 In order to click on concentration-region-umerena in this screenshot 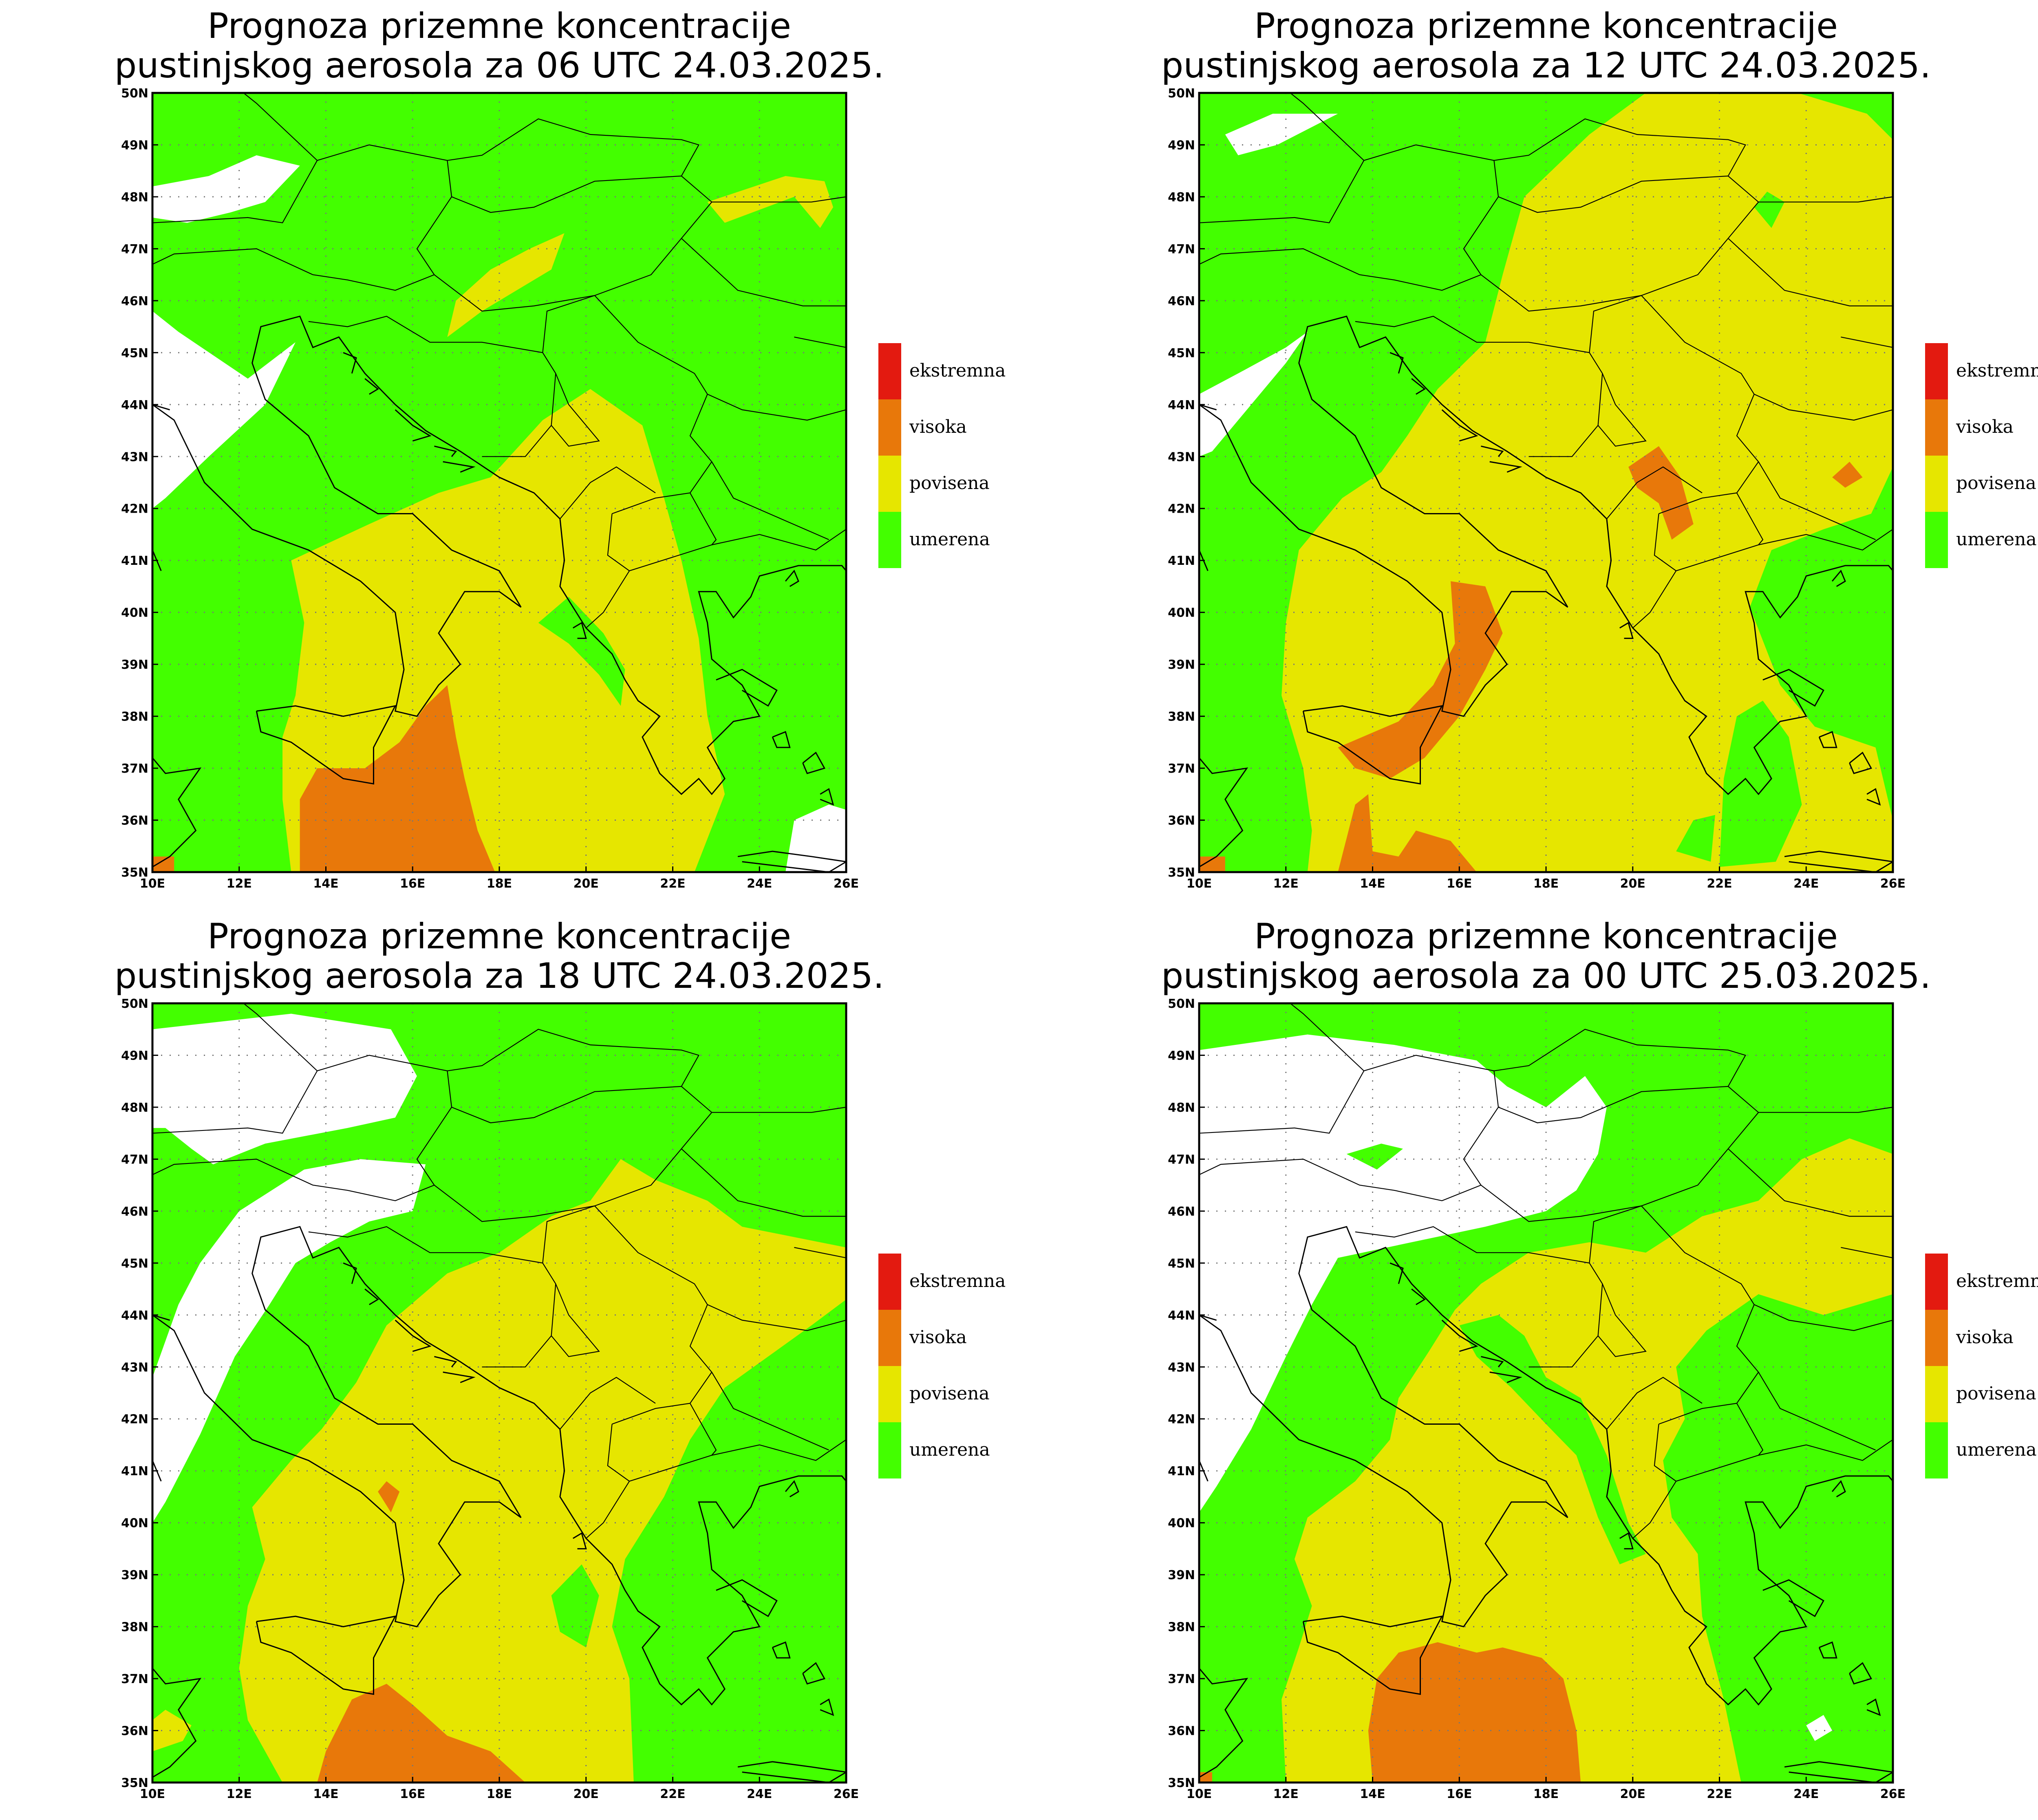, I will do `click(1553, 1439)`.